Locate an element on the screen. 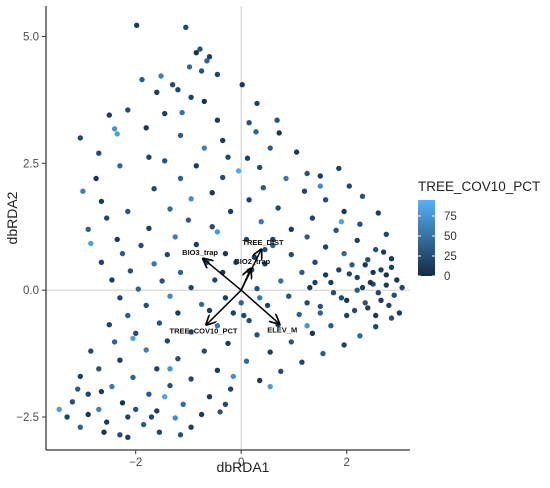 The height and width of the screenshot is (488, 550). vector-label: BIO2_trap is located at coordinates (252, 261).